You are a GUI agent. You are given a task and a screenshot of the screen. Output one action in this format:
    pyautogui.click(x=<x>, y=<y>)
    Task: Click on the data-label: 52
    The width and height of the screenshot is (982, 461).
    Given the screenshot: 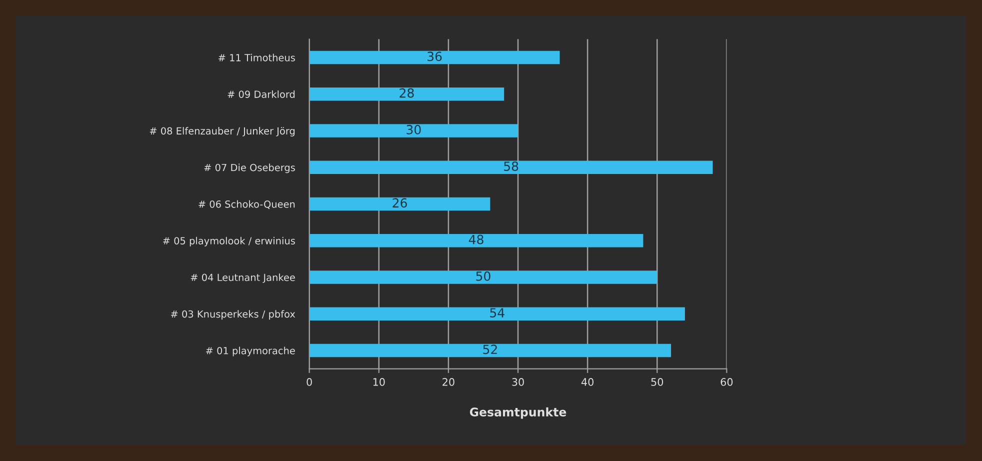 What is the action you would take?
    pyautogui.click(x=490, y=349)
    